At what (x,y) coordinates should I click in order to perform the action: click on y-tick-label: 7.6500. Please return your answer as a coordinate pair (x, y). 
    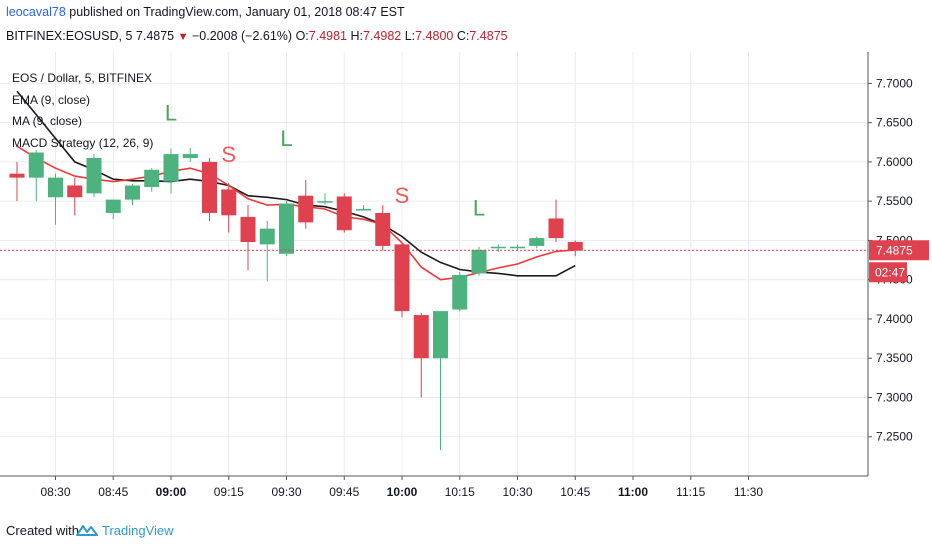
    Looking at the image, I should click on (894, 123).